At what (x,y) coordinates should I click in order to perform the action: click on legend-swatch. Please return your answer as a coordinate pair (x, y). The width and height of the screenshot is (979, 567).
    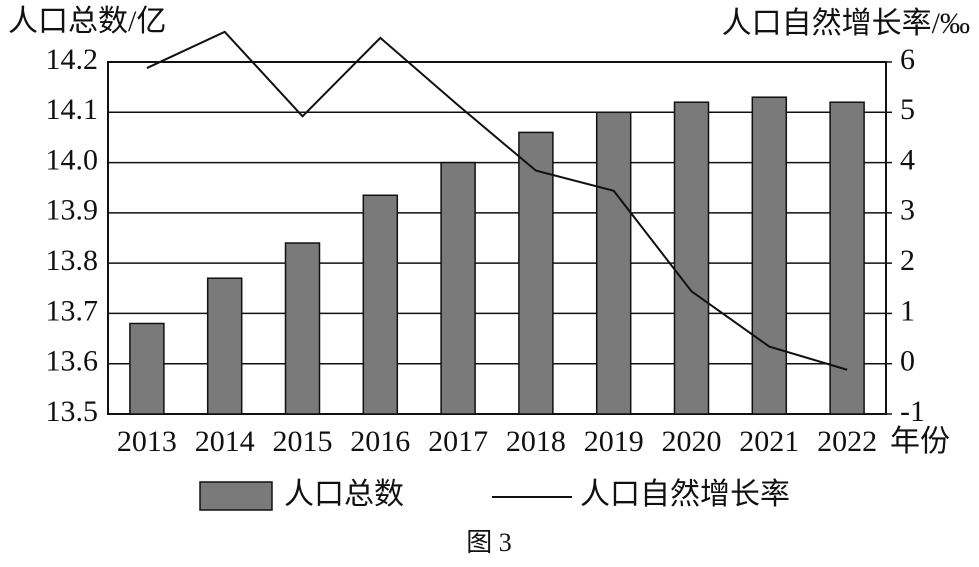
    Looking at the image, I should click on (236, 496).